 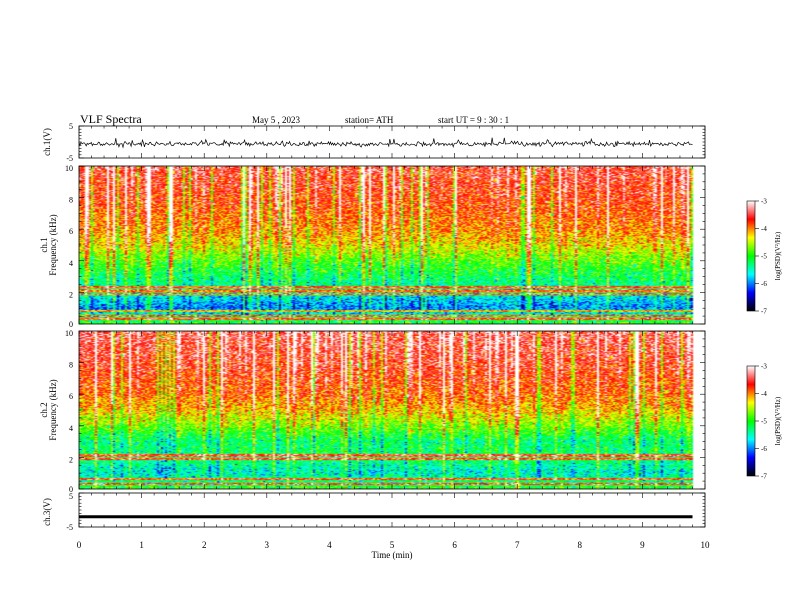 What do you see at coordinates (642, 545) in the screenshot?
I see `x-tick-label: 9` at bounding box center [642, 545].